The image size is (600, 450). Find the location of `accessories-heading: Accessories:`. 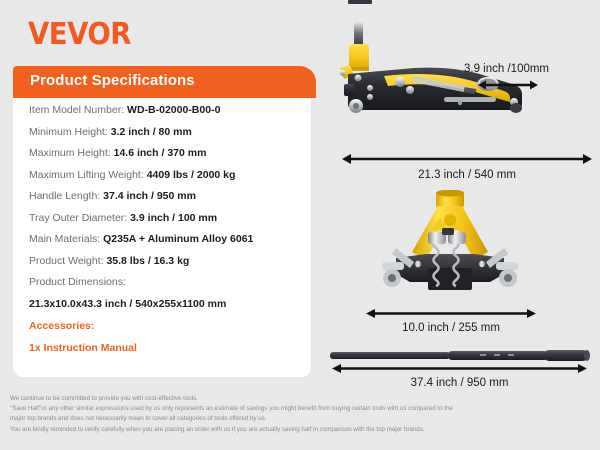

accessories-heading: Accessories: is located at coordinates (62, 326).